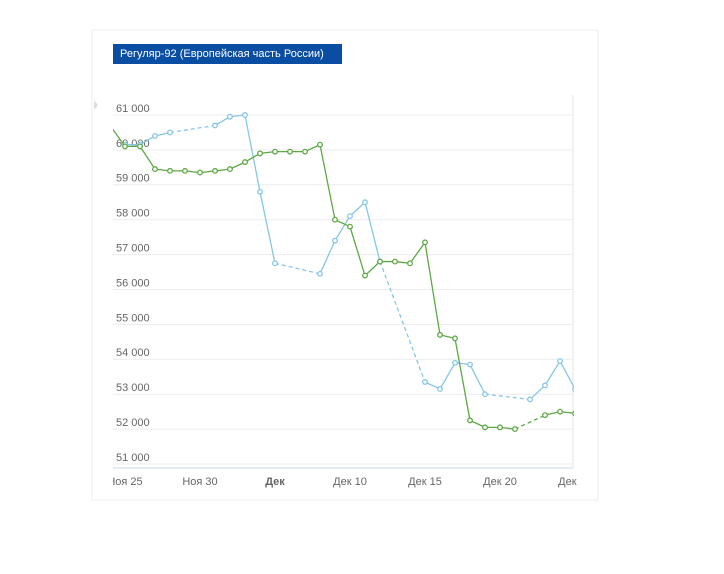 Image resolution: width=724 pixels, height=574 pixels. I want to click on x-tick-label: Дек 25, so click(575, 482).